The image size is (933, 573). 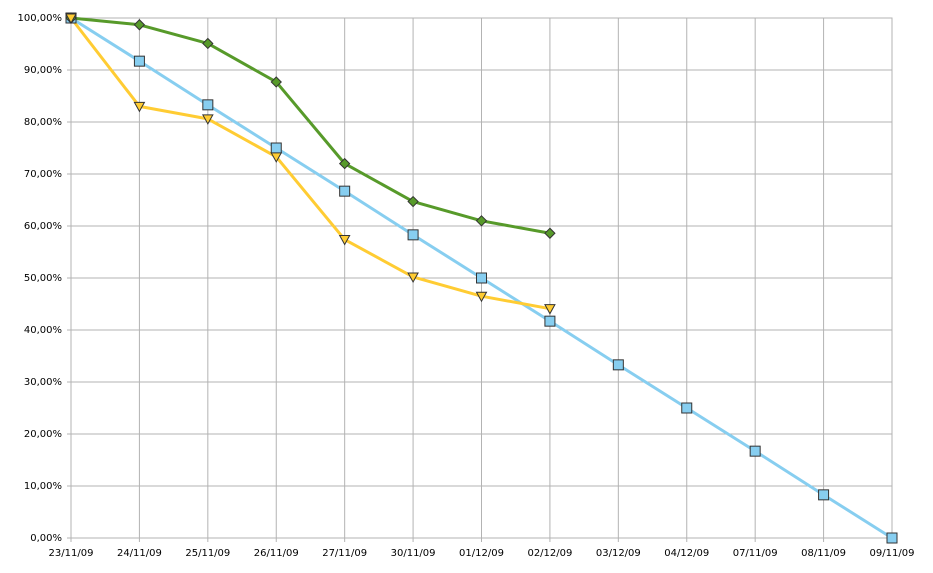 What do you see at coordinates (549, 553) in the screenshot?
I see `x-tick-label: 02/12/09` at bounding box center [549, 553].